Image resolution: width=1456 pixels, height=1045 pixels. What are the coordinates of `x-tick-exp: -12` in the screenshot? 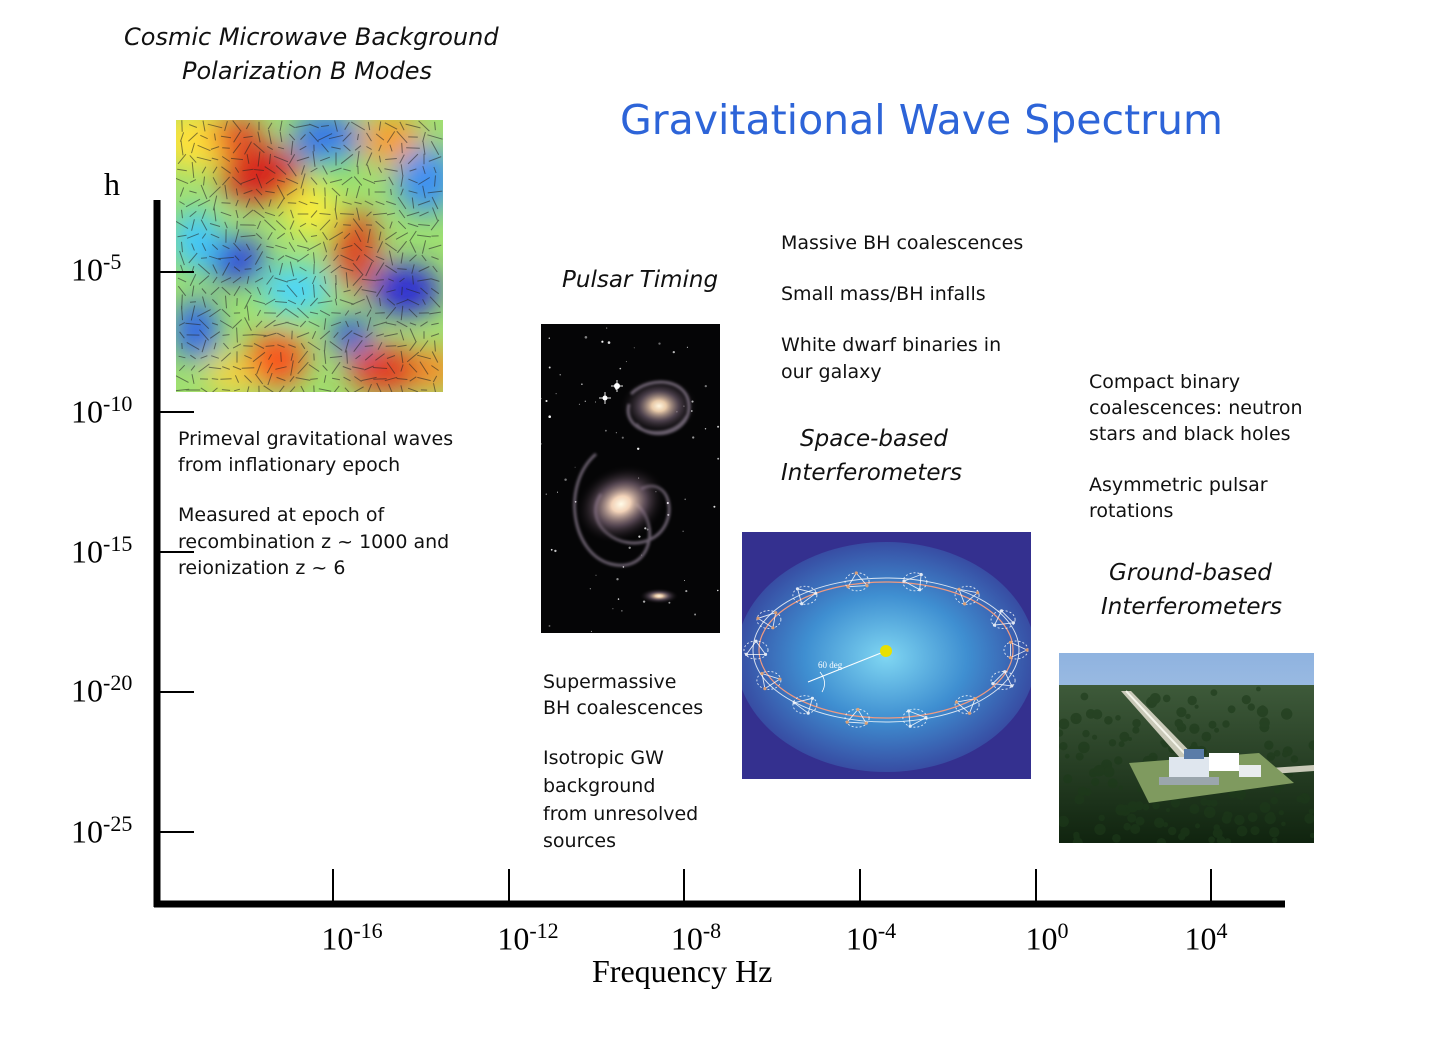 It's located at (544, 930).